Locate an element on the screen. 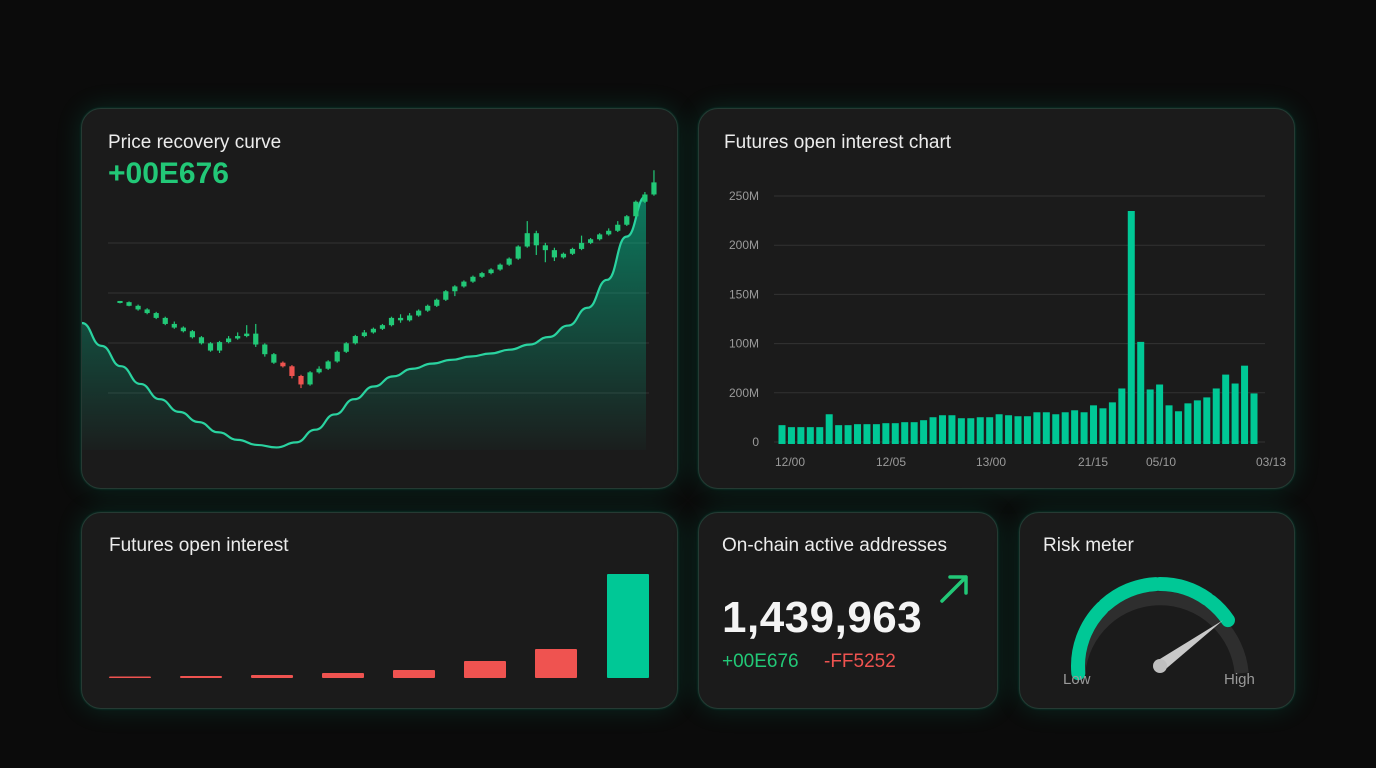  oi-small-bar-chart is located at coordinates (380, 611).